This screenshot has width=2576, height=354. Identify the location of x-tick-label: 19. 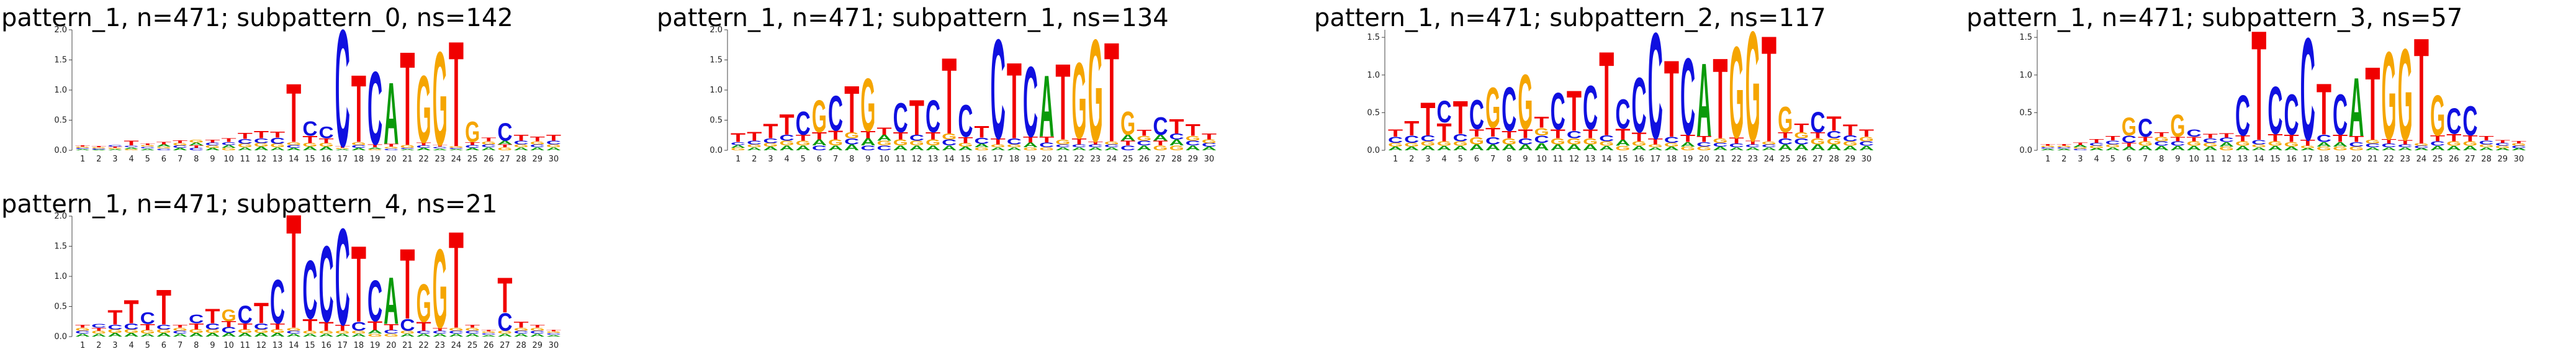
(1688, 159).